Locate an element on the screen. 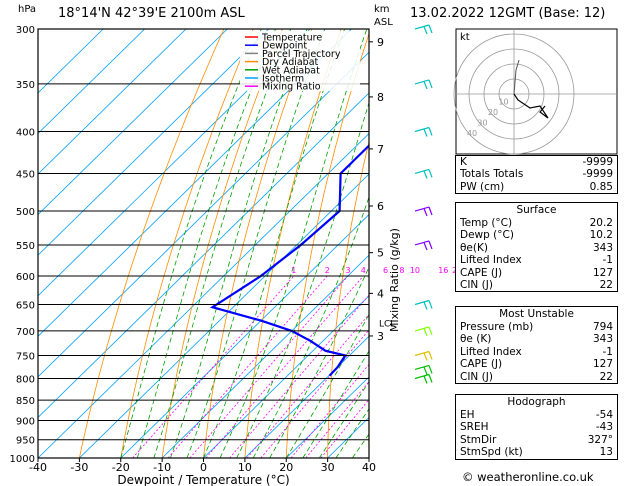  pressure-tick-label: 800 is located at coordinates (25, 379).